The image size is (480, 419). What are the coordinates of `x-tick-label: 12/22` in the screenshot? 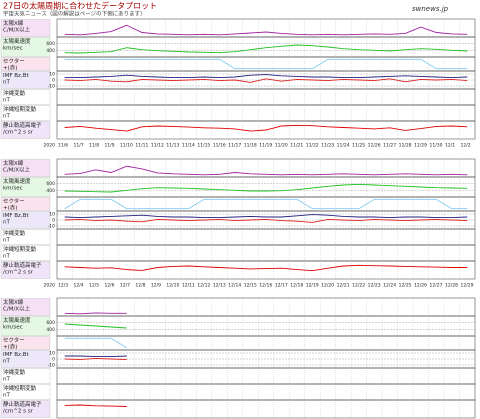 It's located at (358, 286).